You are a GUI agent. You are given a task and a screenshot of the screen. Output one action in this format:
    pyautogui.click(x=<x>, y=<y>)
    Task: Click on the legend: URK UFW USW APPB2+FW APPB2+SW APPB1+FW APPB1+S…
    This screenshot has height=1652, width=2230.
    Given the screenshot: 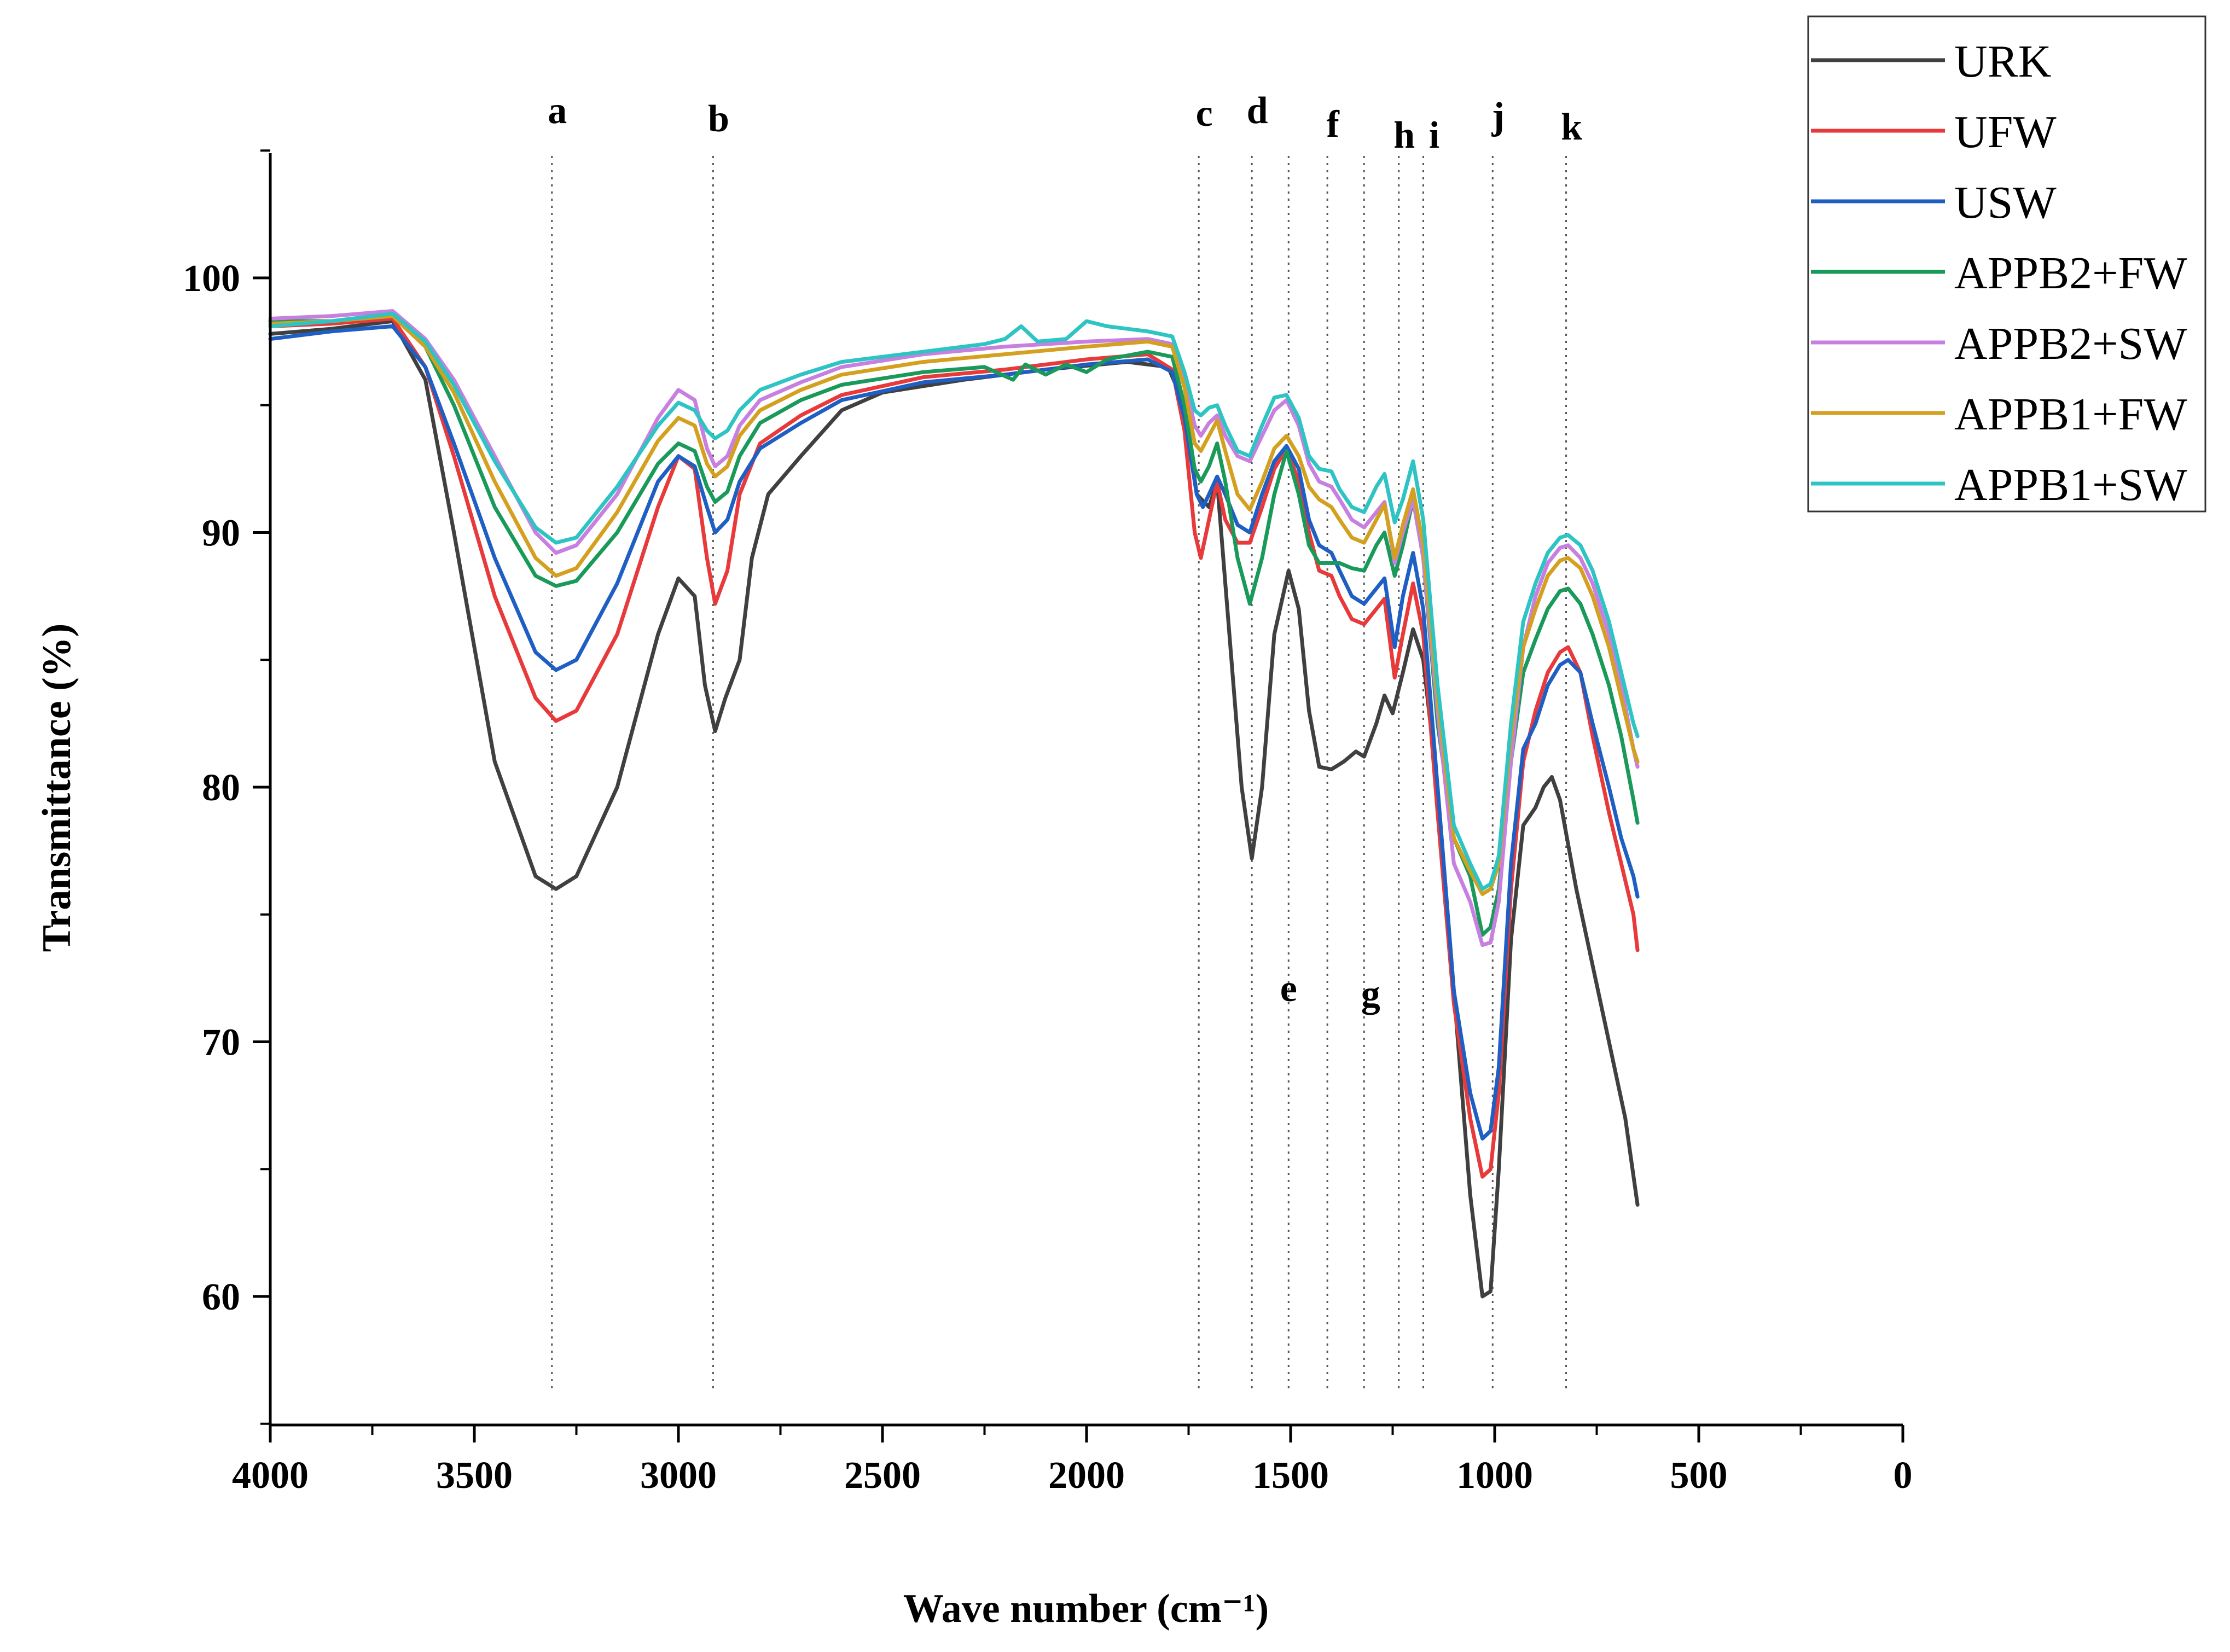 What is the action you would take?
    pyautogui.click(x=2007, y=264)
    